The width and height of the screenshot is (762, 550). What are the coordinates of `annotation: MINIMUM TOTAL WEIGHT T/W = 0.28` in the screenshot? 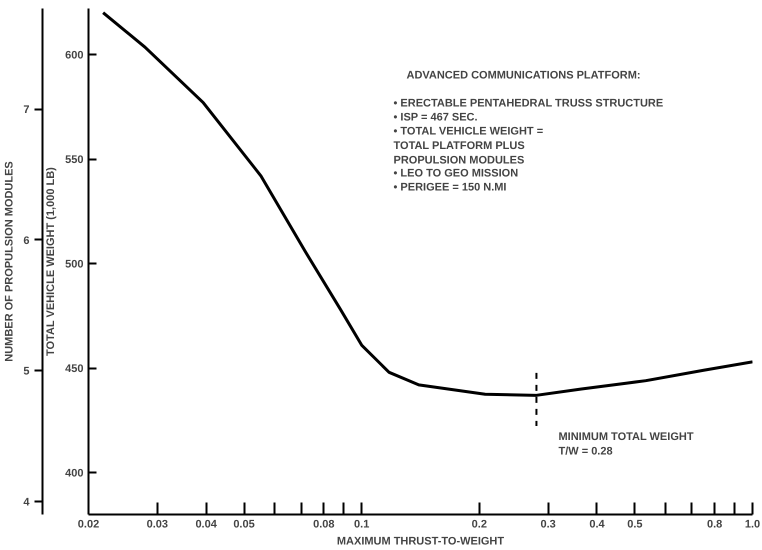 It's located at (626, 444).